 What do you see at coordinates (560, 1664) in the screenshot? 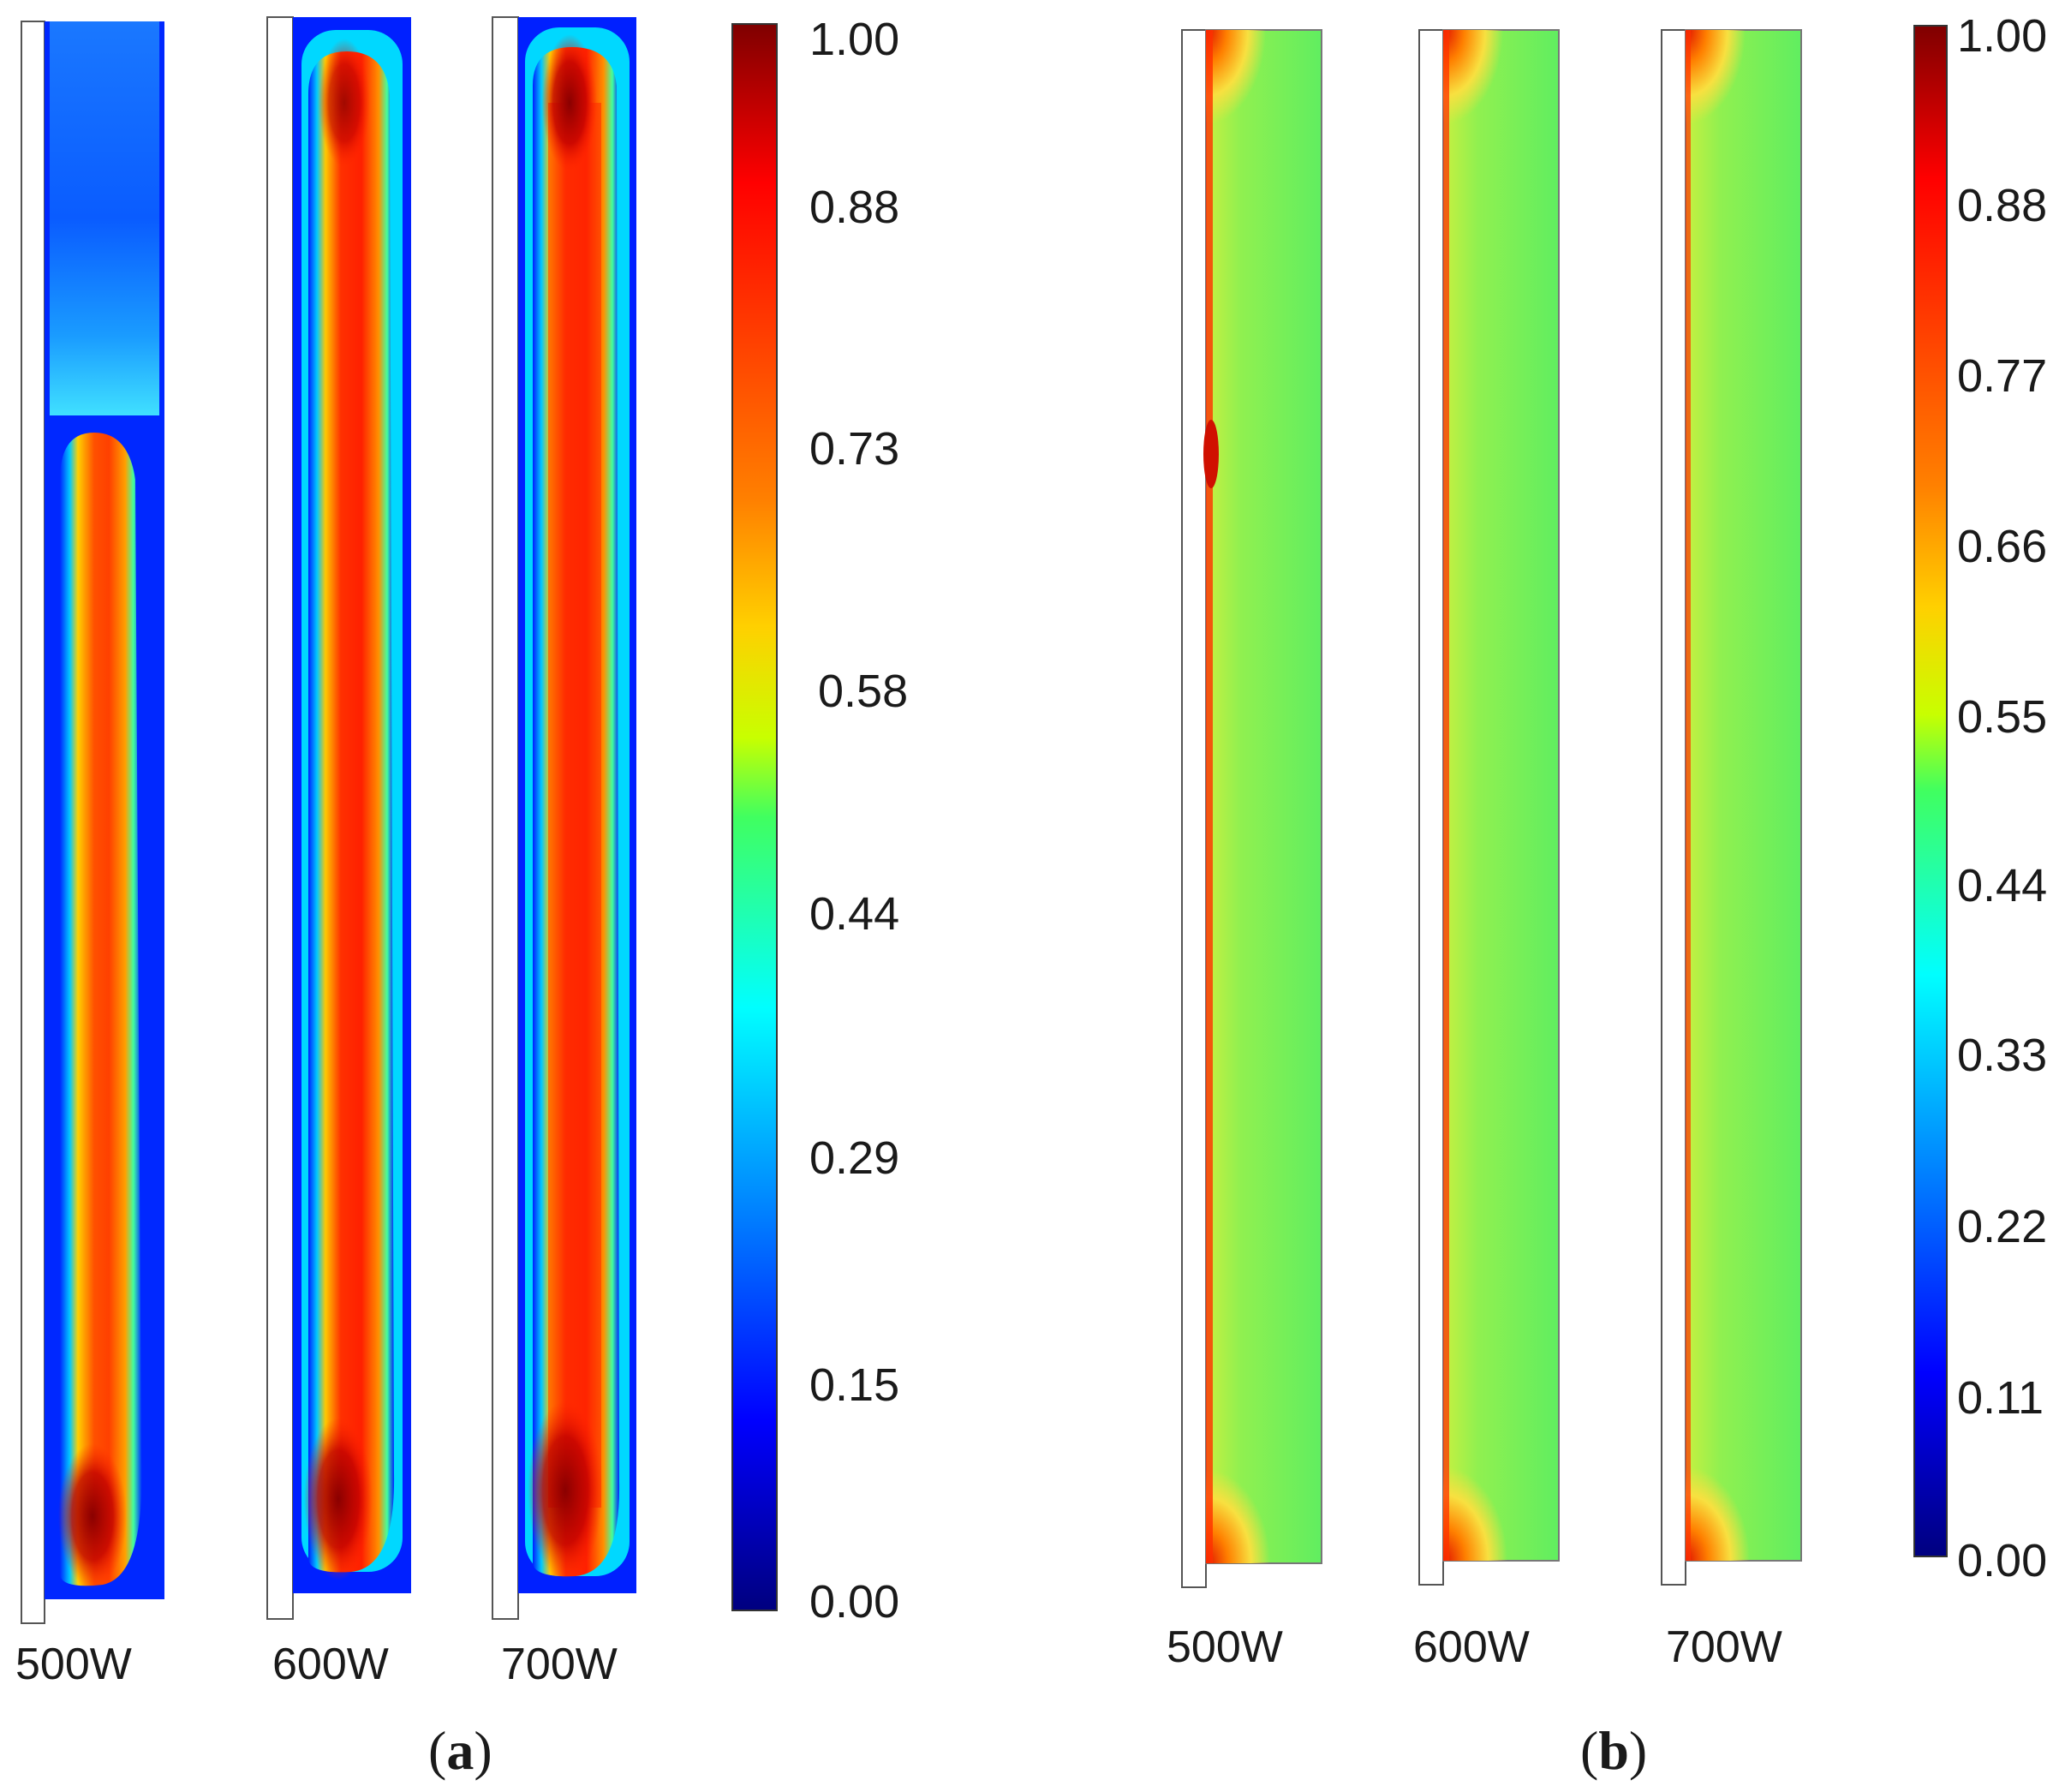
I see `panel-a-column-label: 700W` at bounding box center [560, 1664].